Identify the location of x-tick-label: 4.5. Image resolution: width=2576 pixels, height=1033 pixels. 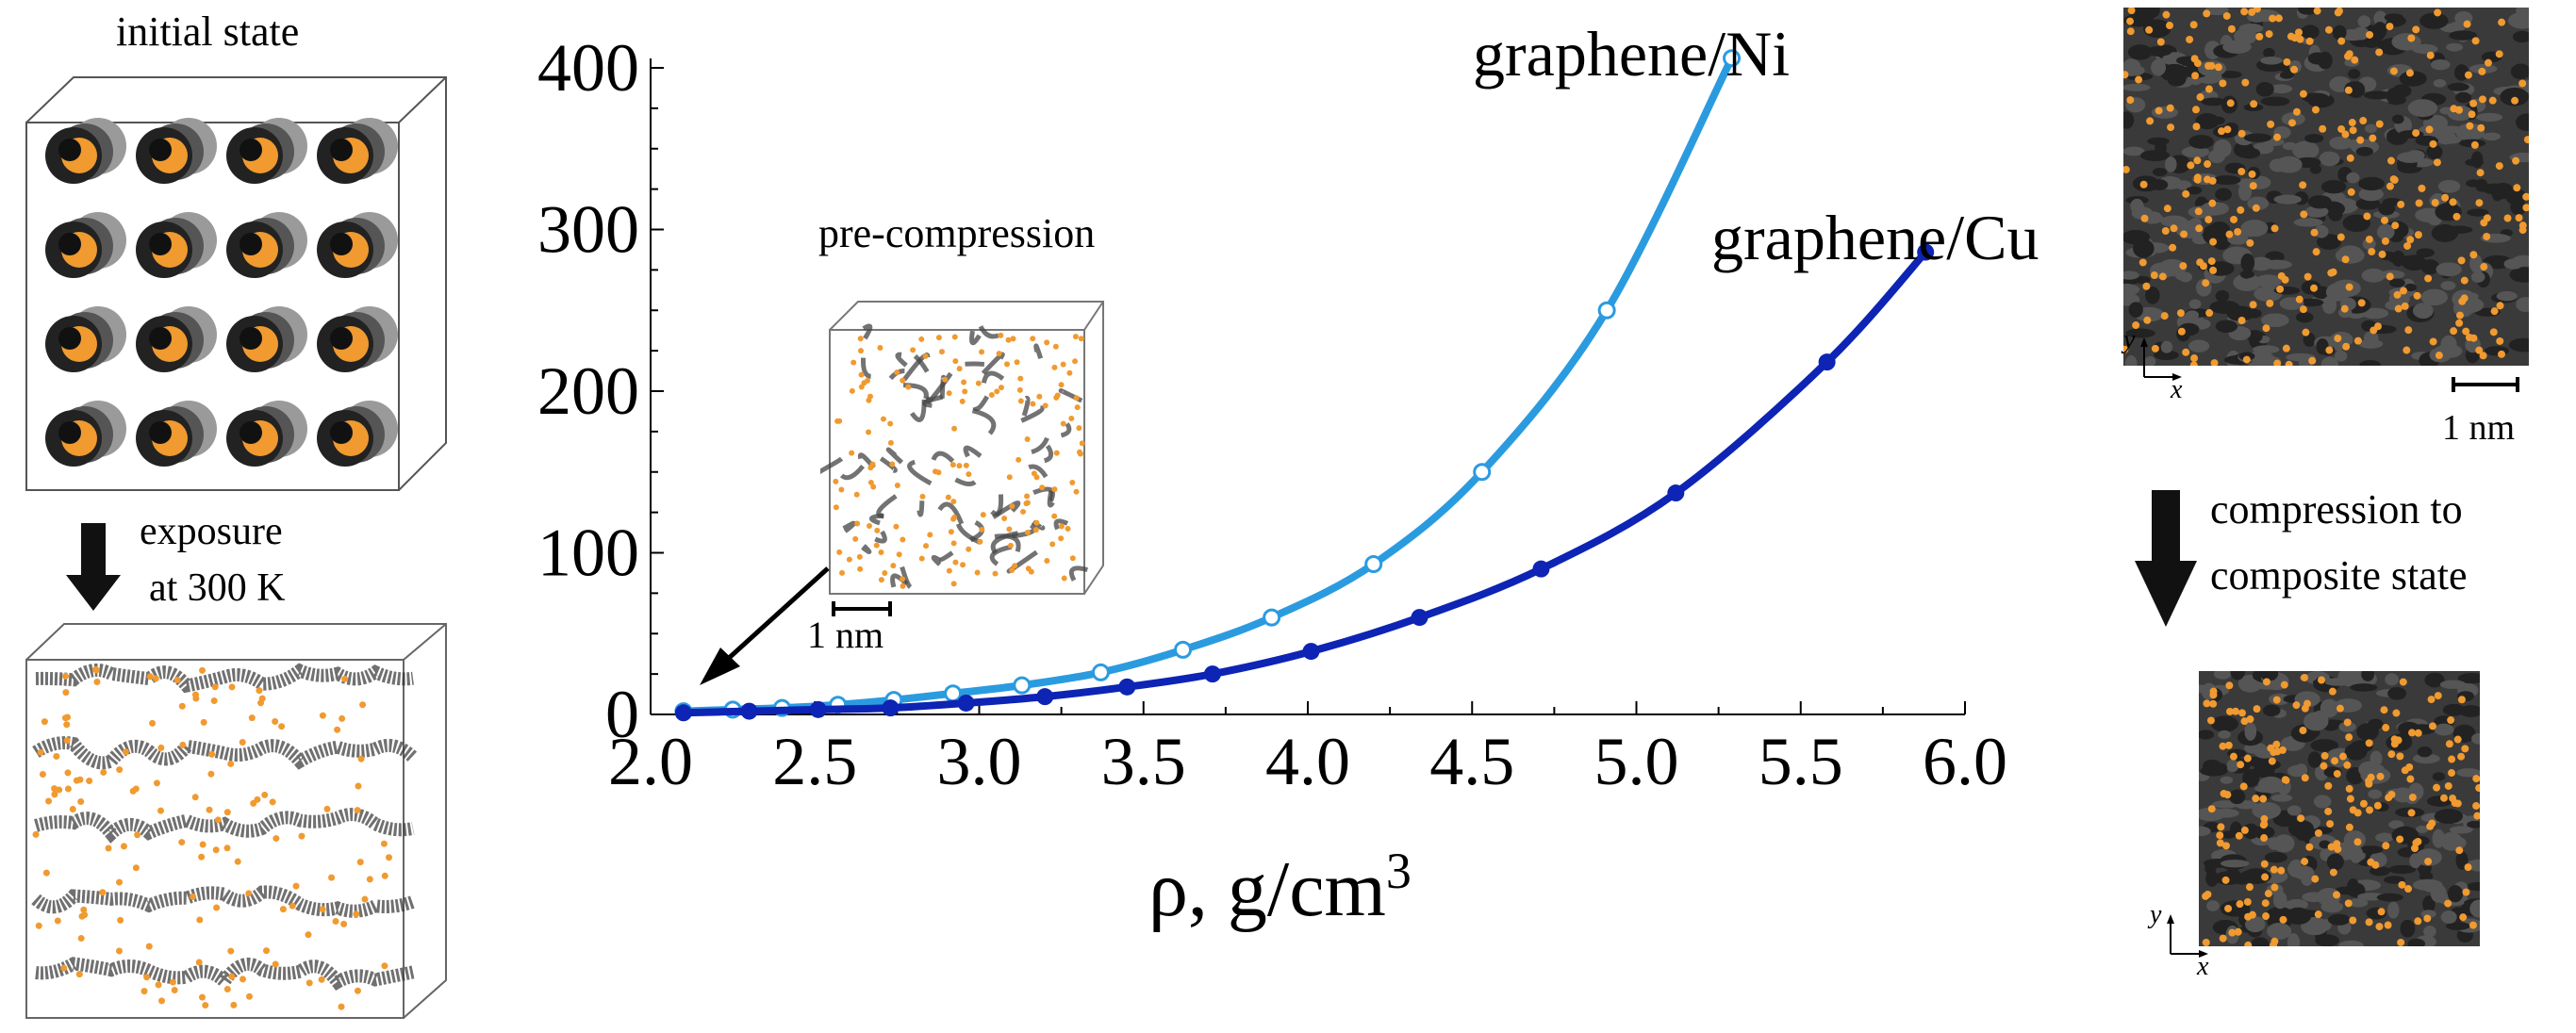
(1471, 761).